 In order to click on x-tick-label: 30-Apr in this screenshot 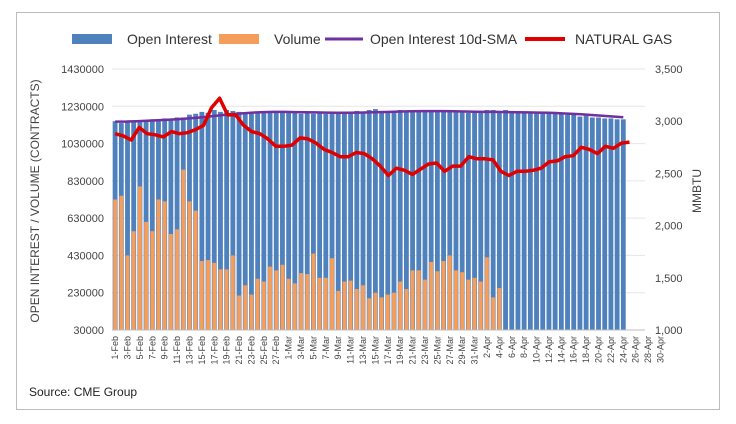, I will do `click(660, 349)`.